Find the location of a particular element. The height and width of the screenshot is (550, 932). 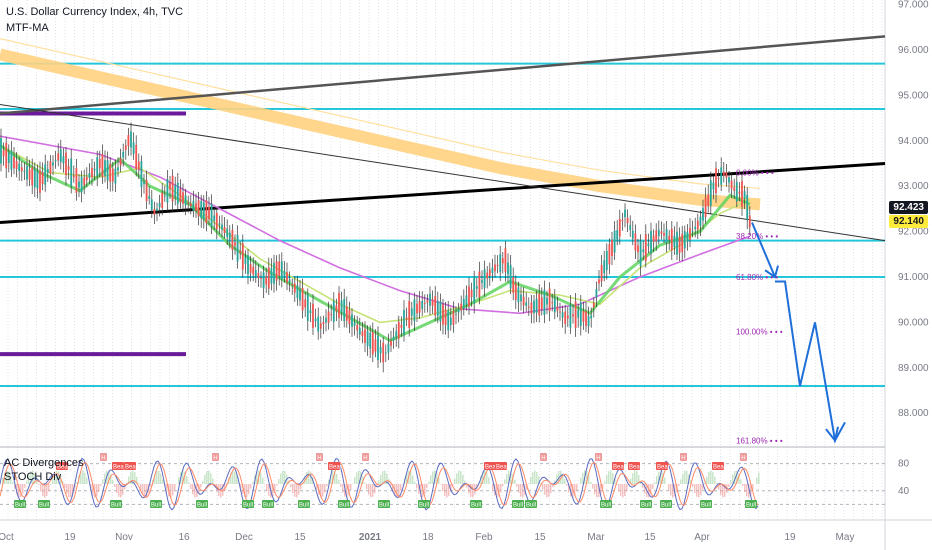

fib-level-label: 0.00% • • • is located at coordinates (755, 173).